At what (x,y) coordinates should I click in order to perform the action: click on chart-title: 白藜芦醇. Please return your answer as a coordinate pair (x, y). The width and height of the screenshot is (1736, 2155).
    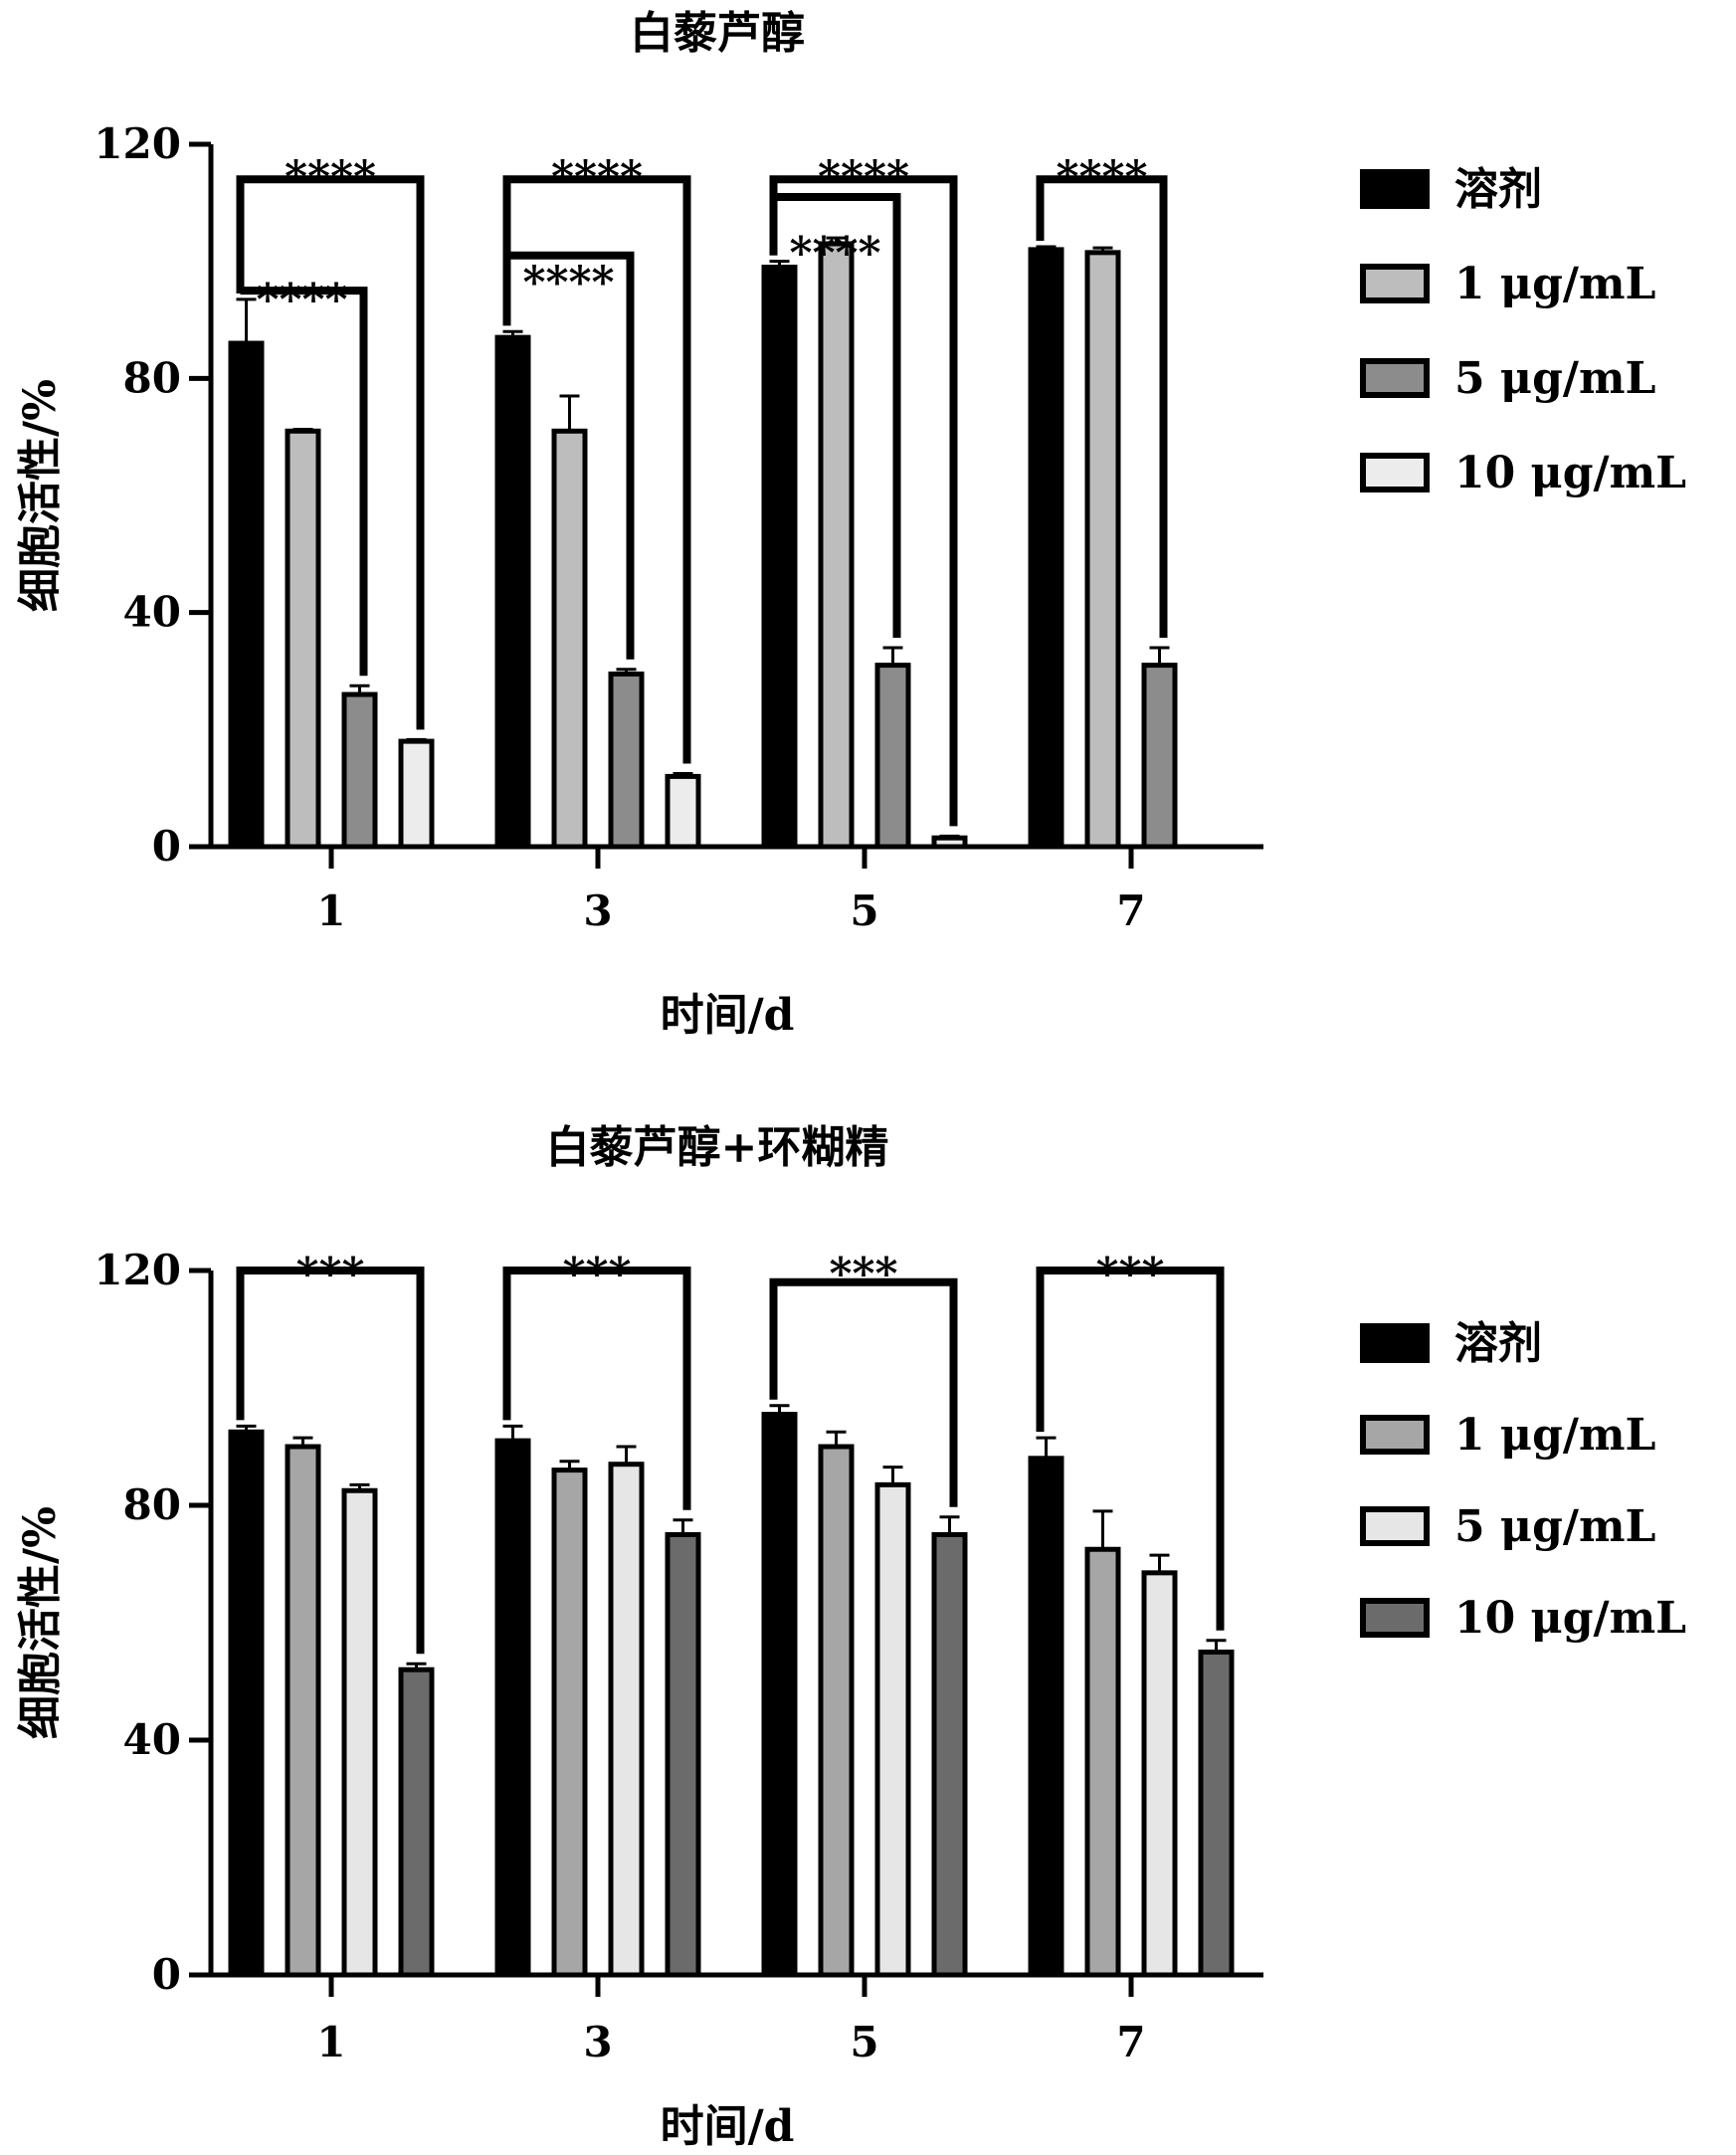
    Looking at the image, I should click on (718, 33).